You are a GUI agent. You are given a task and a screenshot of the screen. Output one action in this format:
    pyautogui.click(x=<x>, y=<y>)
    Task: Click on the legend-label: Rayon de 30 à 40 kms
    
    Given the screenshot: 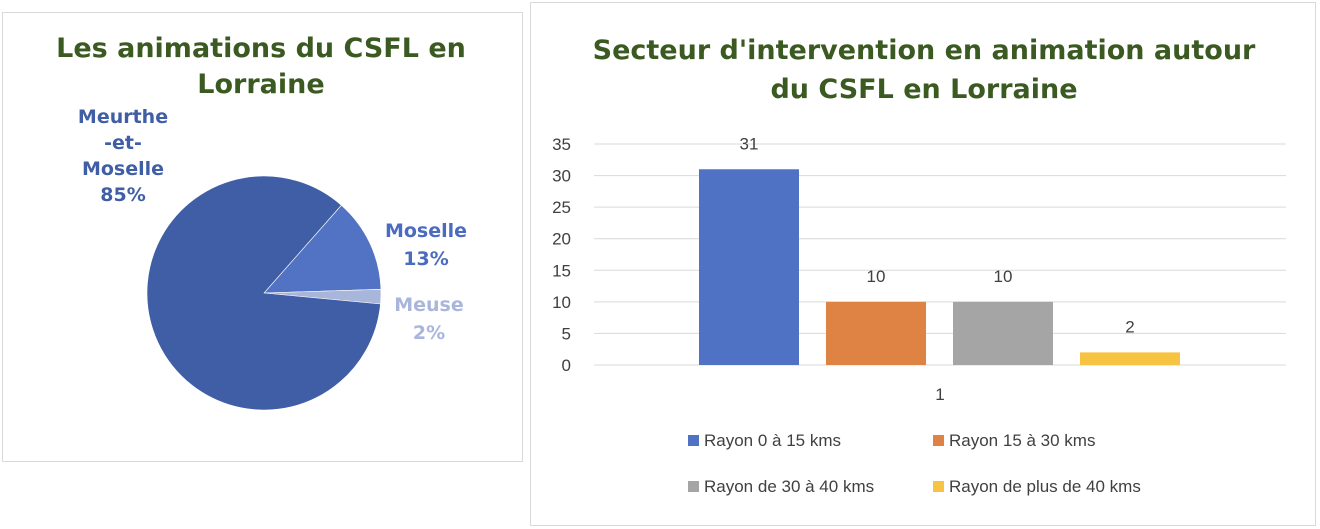 What is the action you would take?
    pyautogui.click(x=789, y=486)
    